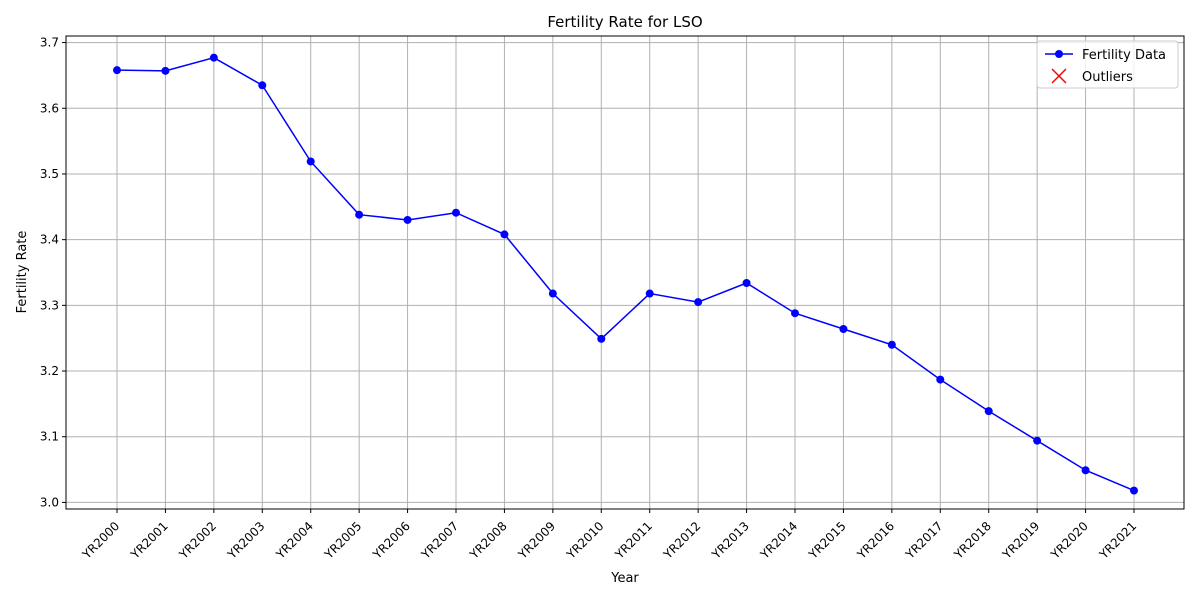 The image size is (1200, 600). What do you see at coordinates (487, 540) in the screenshot?
I see `x-tick-label: YR2008` at bounding box center [487, 540].